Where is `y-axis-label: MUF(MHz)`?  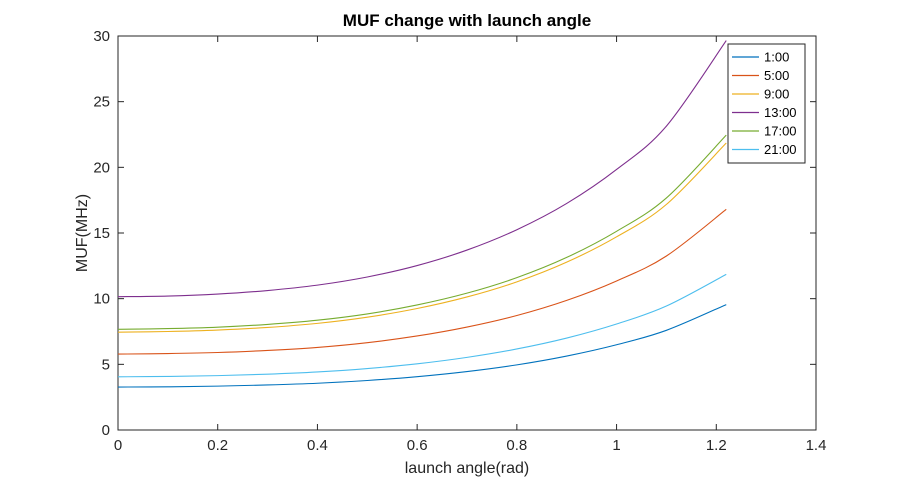
y-axis-label: MUF(MHz) is located at coordinates (82, 233).